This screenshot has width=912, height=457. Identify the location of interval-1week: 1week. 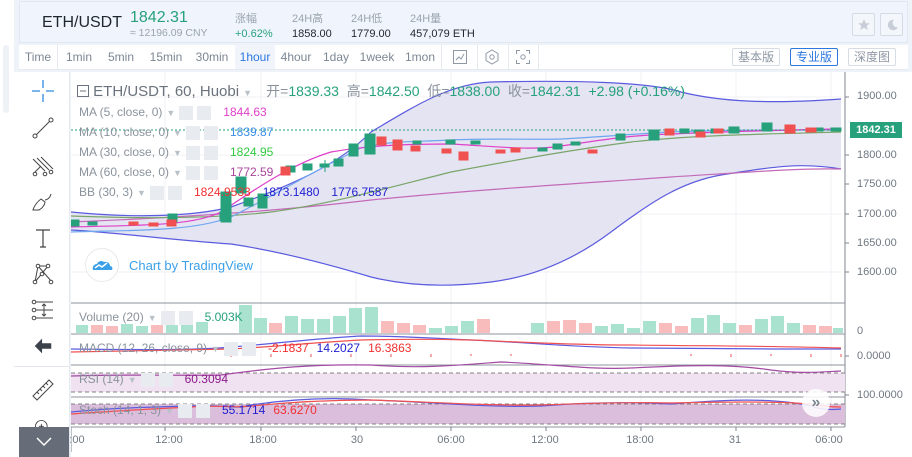
(377, 57).